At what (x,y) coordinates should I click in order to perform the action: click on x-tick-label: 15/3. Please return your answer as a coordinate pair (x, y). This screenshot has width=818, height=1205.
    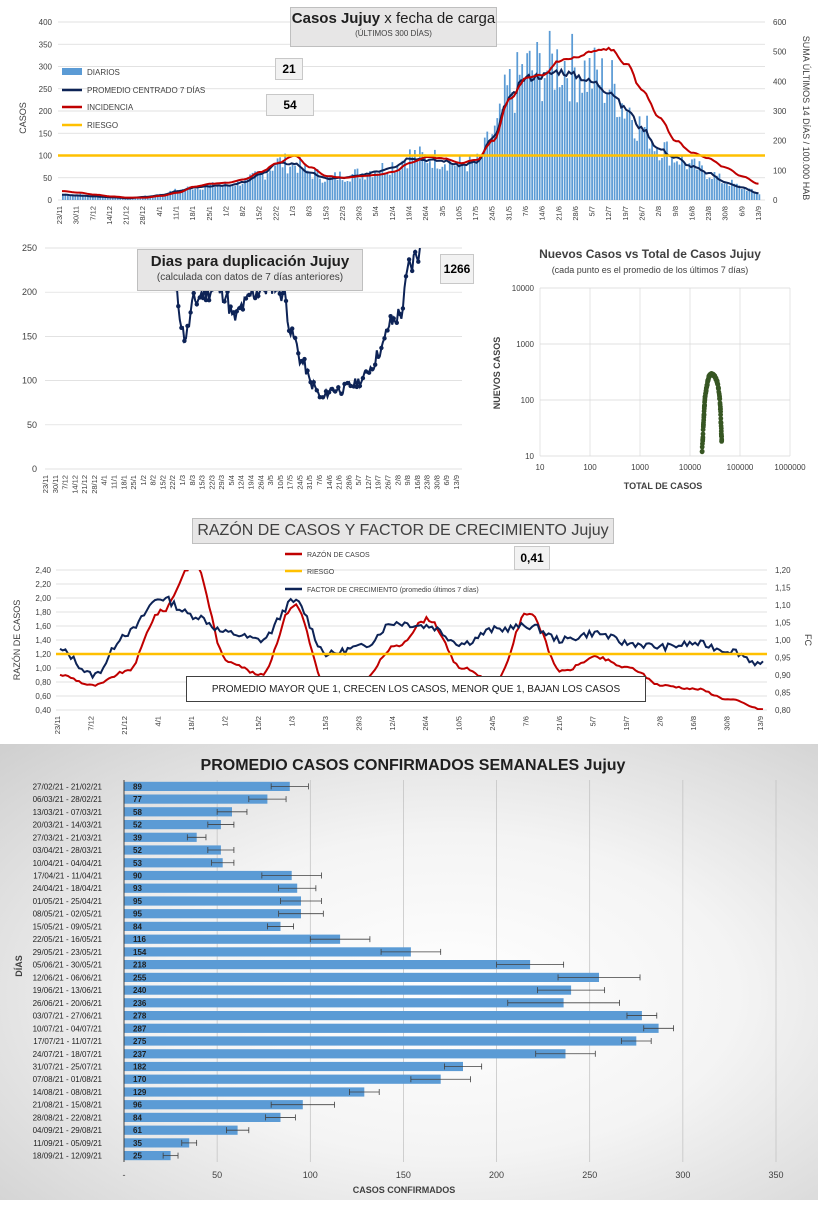
    Looking at the image, I should click on (325, 213).